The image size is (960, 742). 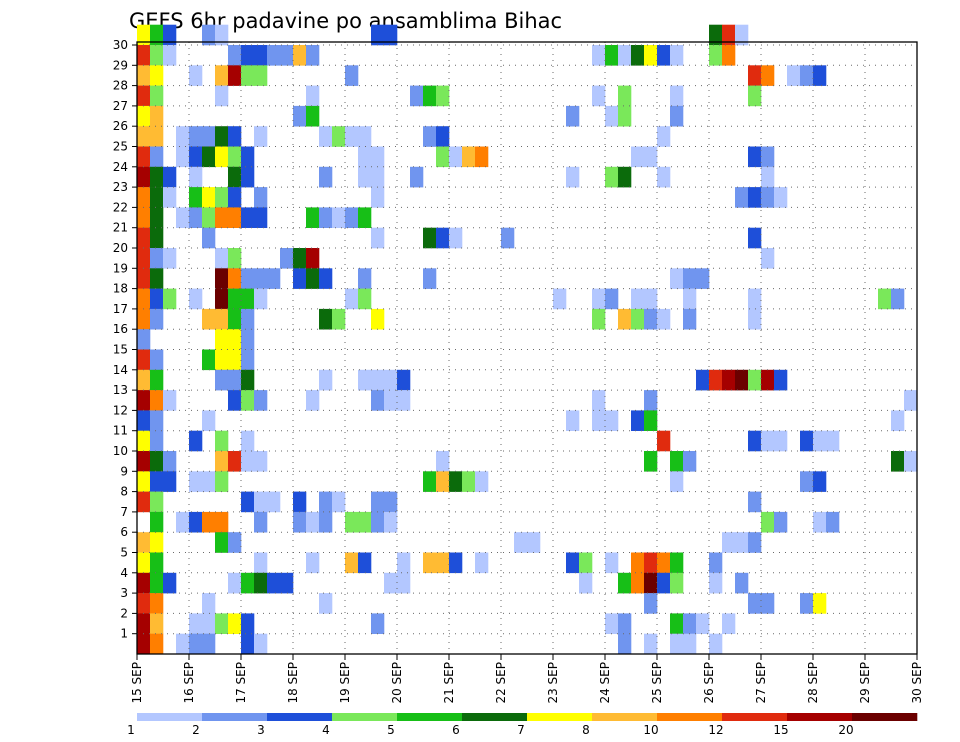 I want to click on chart-title: GEFS 6hr padavine po ansamblima Bihac, so click(x=345, y=21).